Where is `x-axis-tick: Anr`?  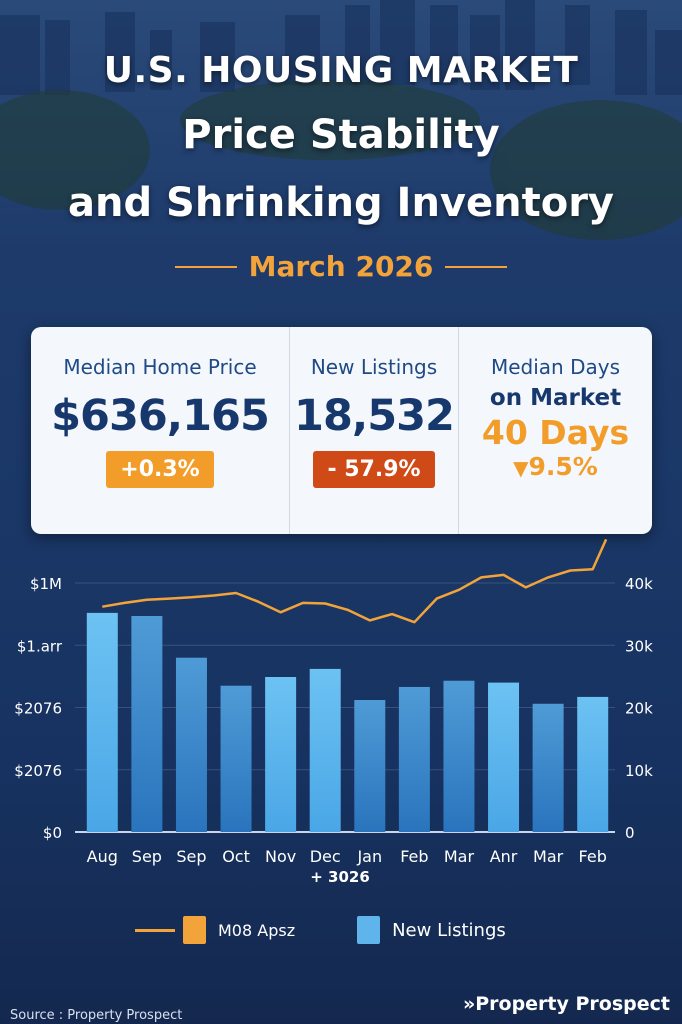 x-axis-tick: Anr is located at coordinates (504, 856).